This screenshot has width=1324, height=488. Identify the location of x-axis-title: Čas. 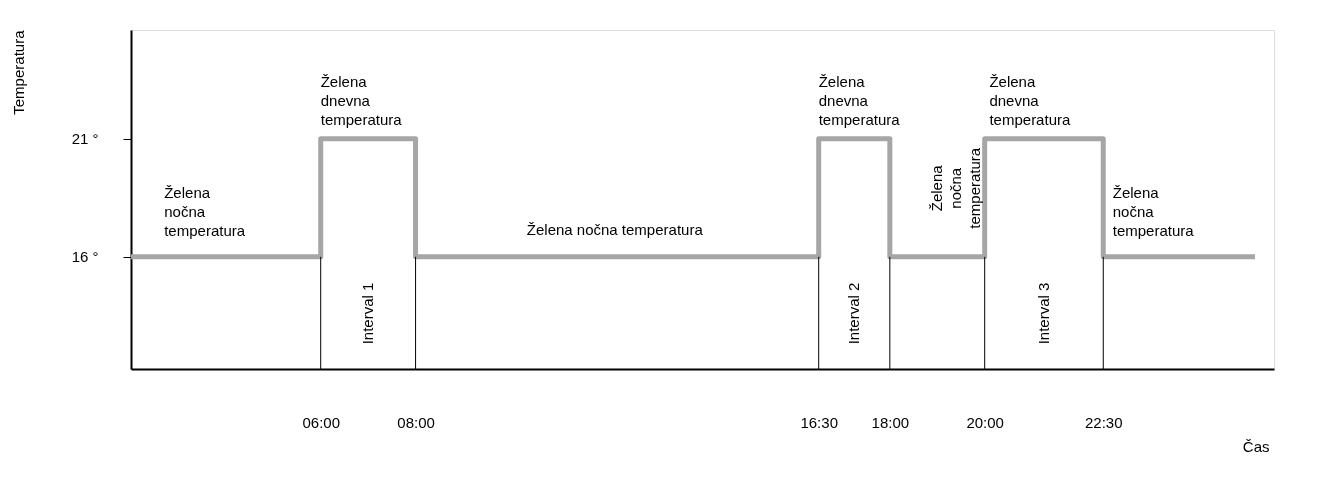
(1256, 446).